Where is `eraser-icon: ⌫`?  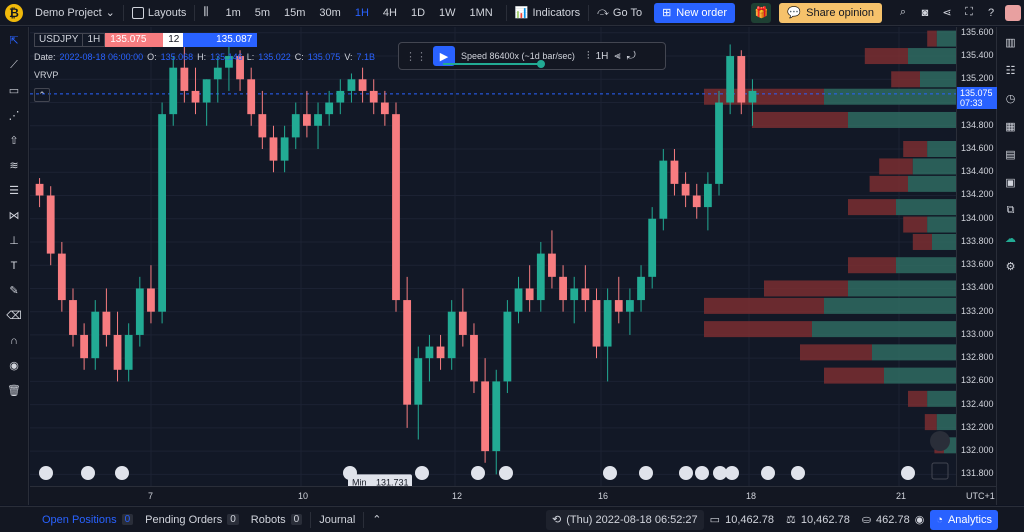
eraser-icon: ⌫ is located at coordinates (14, 316).